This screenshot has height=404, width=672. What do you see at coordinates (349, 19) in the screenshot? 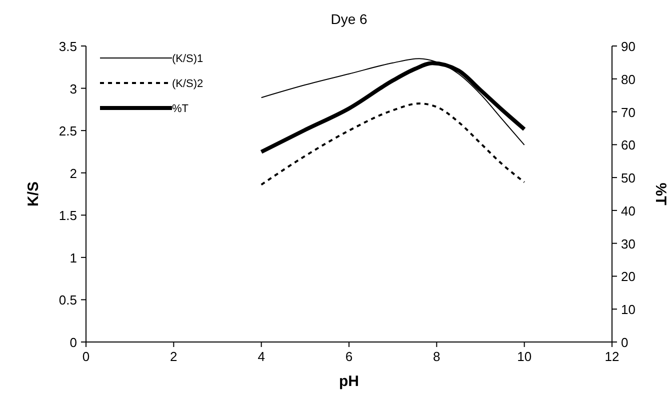
I see `chart-title: Dye 6` at bounding box center [349, 19].